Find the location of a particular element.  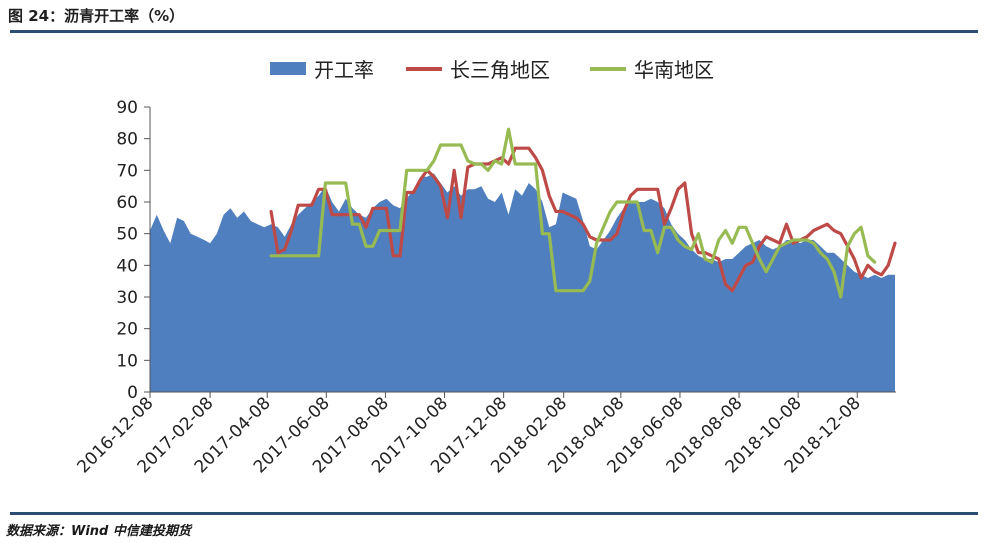

y-tick-label: 60 is located at coordinates (127, 203).